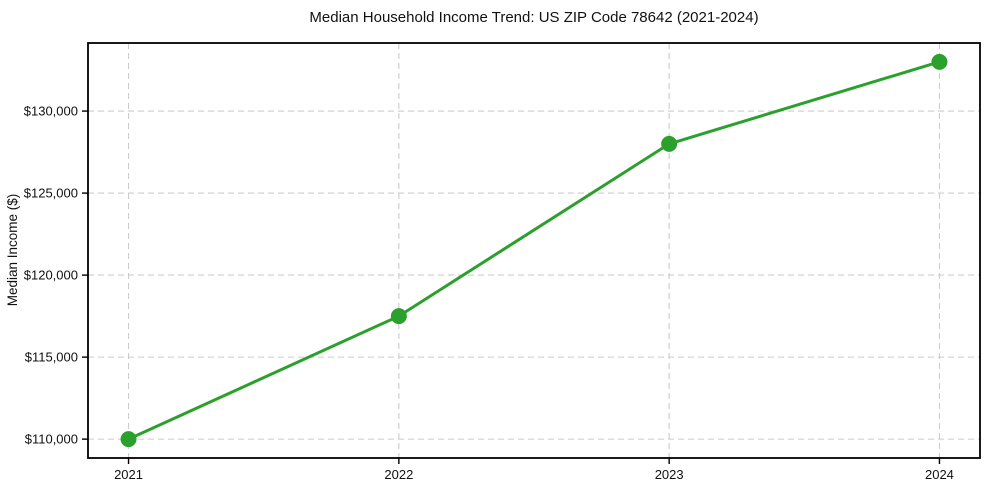 This screenshot has height=490, width=989. What do you see at coordinates (51, 357) in the screenshot?
I see `y-tick-label: $115,000` at bounding box center [51, 357].